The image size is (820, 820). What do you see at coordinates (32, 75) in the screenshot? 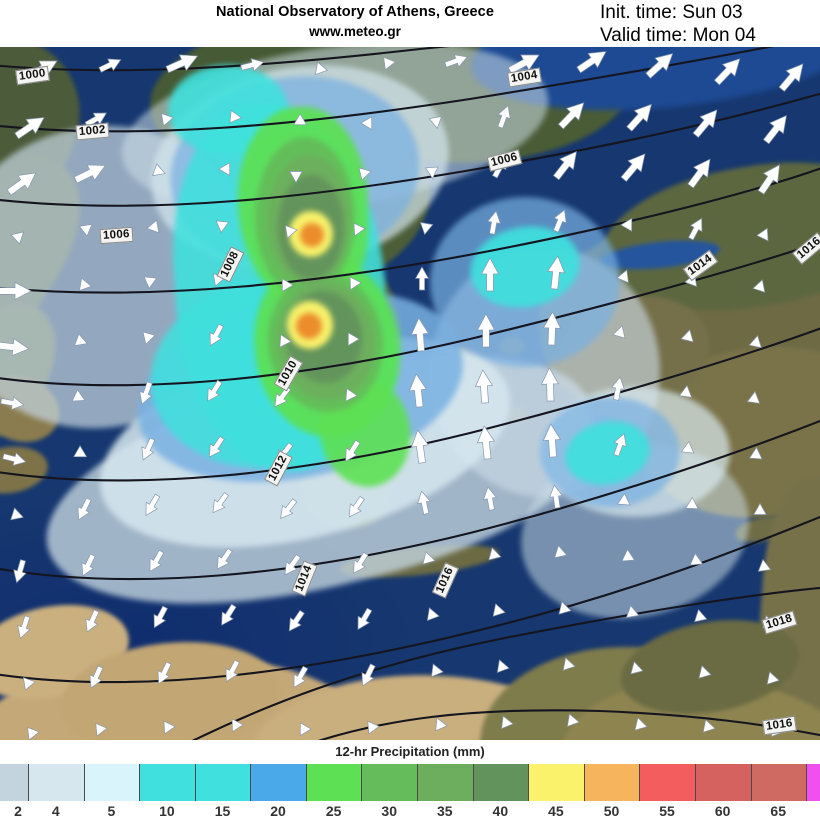
I see `isobar-label: 1000` at bounding box center [32, 75].